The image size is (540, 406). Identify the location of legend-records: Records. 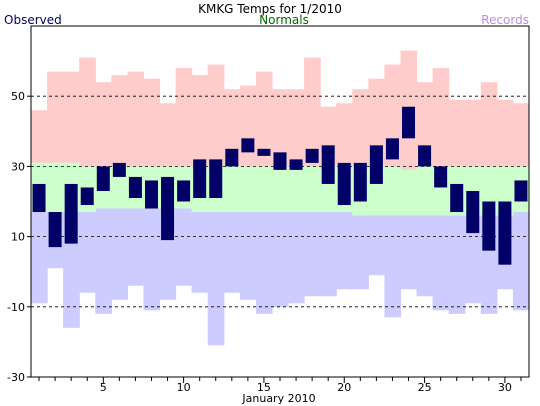
(505, 20).